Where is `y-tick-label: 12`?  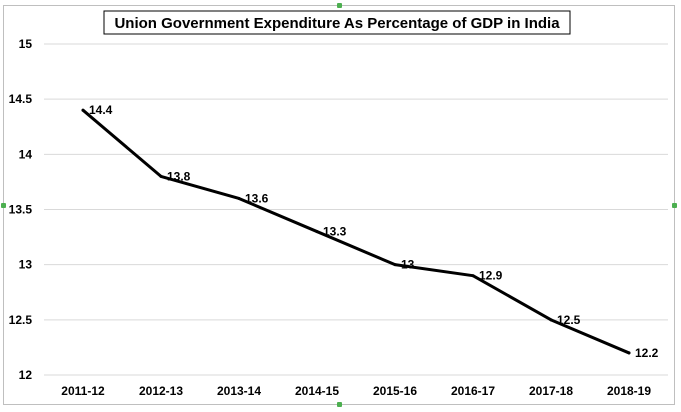
y-tick-label: 12 is located at coordinates (26, 375).